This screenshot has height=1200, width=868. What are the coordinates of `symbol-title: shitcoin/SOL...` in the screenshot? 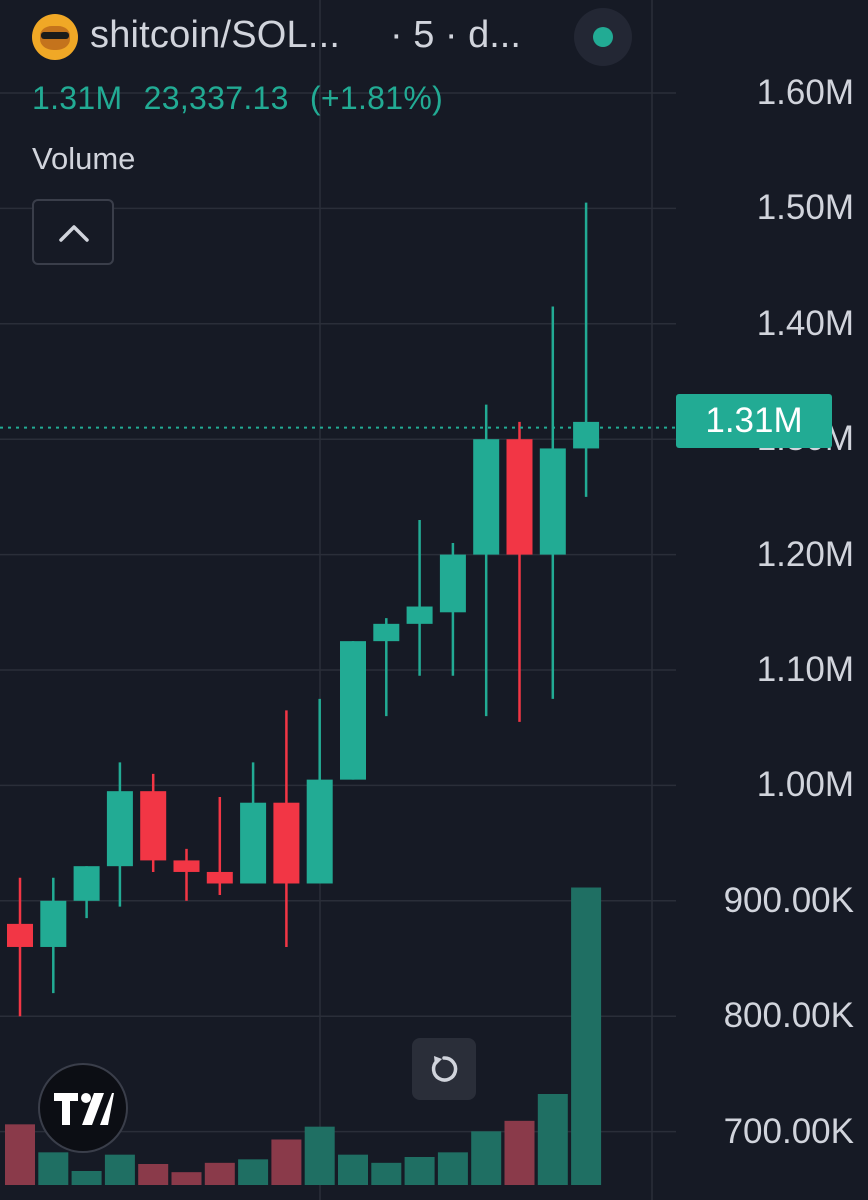 It's located at (215, 35).